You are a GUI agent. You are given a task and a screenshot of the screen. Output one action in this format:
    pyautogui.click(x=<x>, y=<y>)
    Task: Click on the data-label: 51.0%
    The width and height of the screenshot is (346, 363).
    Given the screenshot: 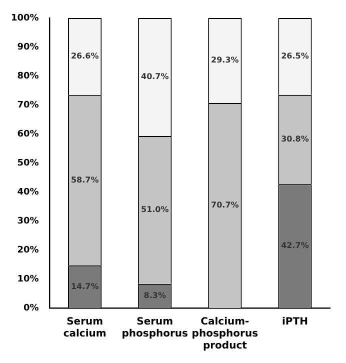 What is the action you would take?
    pyautogui.click(x=154, y=209)
    